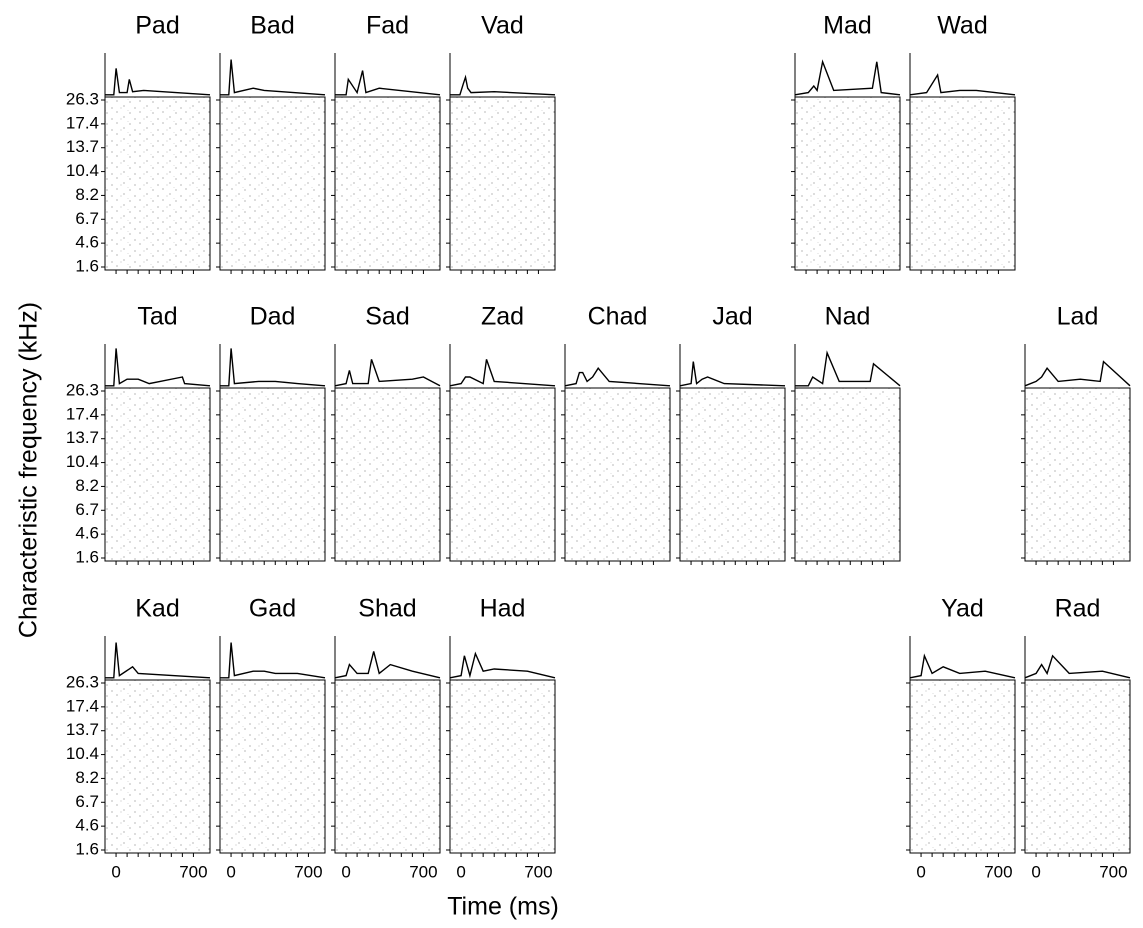  I want to click on panel-title: Yad, so click(962, 609).